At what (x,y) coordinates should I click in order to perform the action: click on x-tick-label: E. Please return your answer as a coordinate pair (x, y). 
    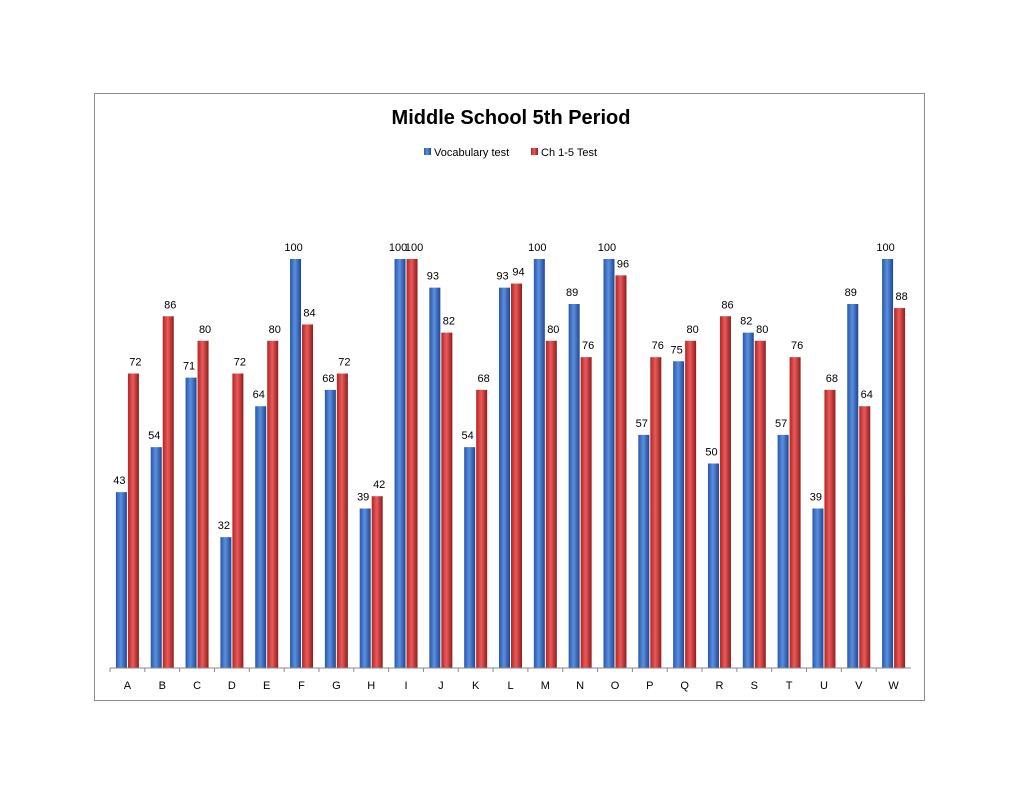
    Looking at the image, I should click on (266, 686).